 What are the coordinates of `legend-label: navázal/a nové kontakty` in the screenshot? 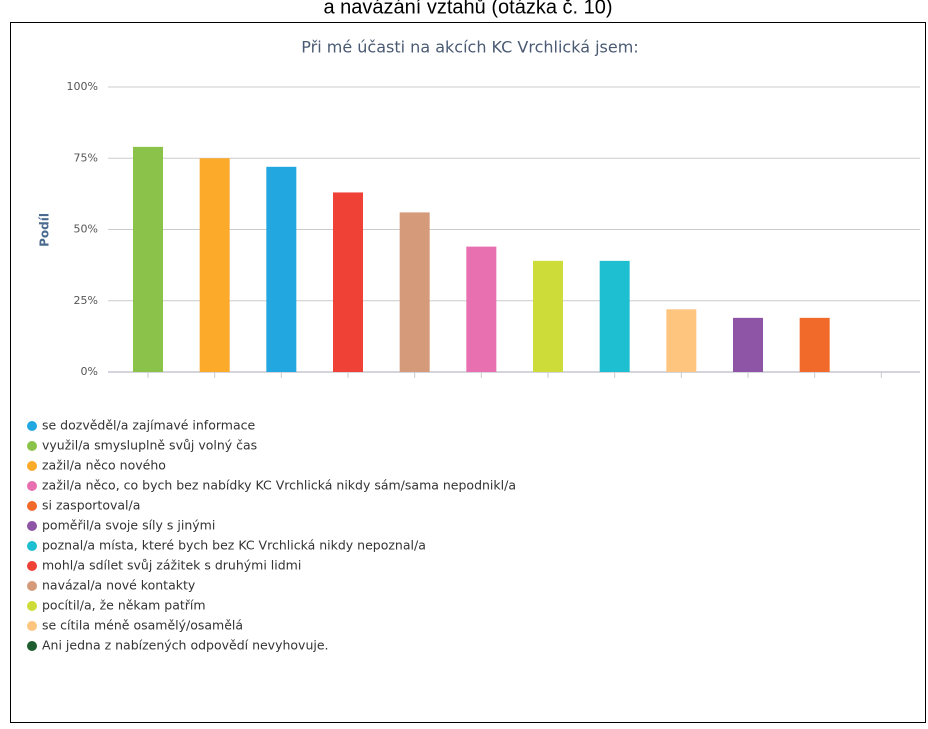 It's located at (119, 585).